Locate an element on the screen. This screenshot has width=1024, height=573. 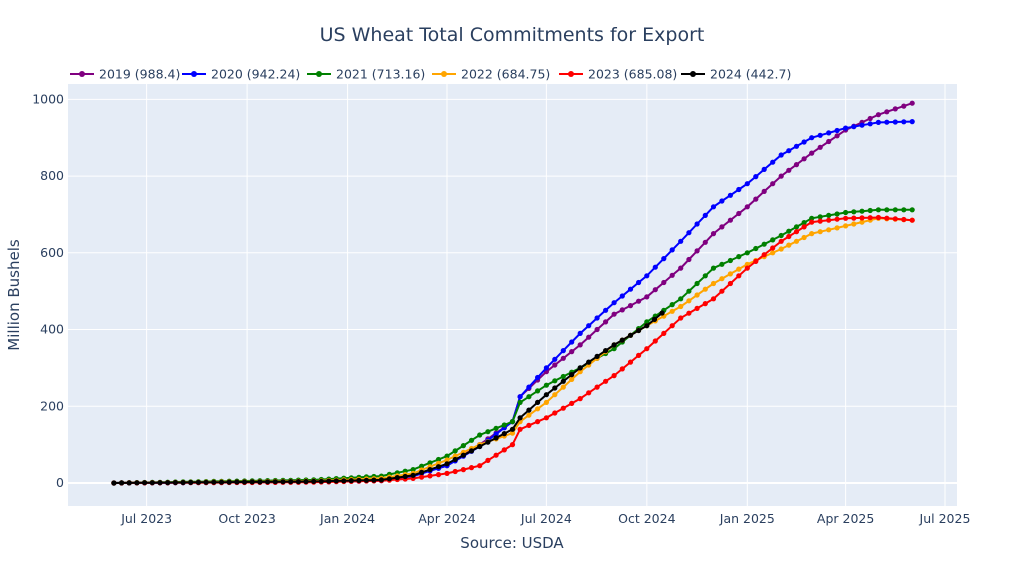
legend-item: 2024 (442.7) is located at coordinates (736, 74).